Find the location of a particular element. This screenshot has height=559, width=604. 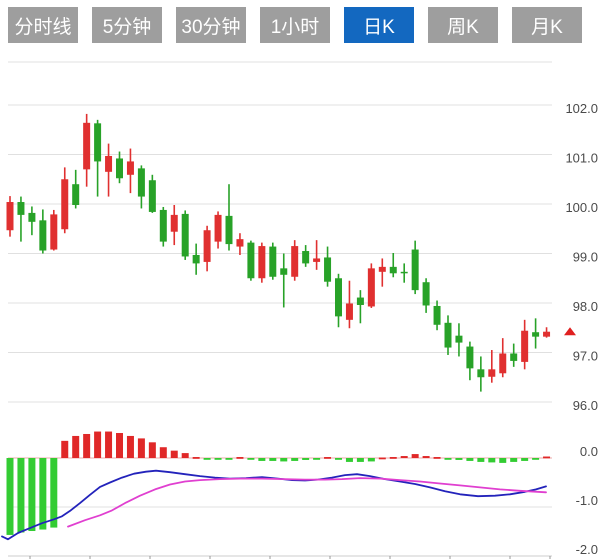

tab-monthly-k: 月K is located at coordinates (547, 25).